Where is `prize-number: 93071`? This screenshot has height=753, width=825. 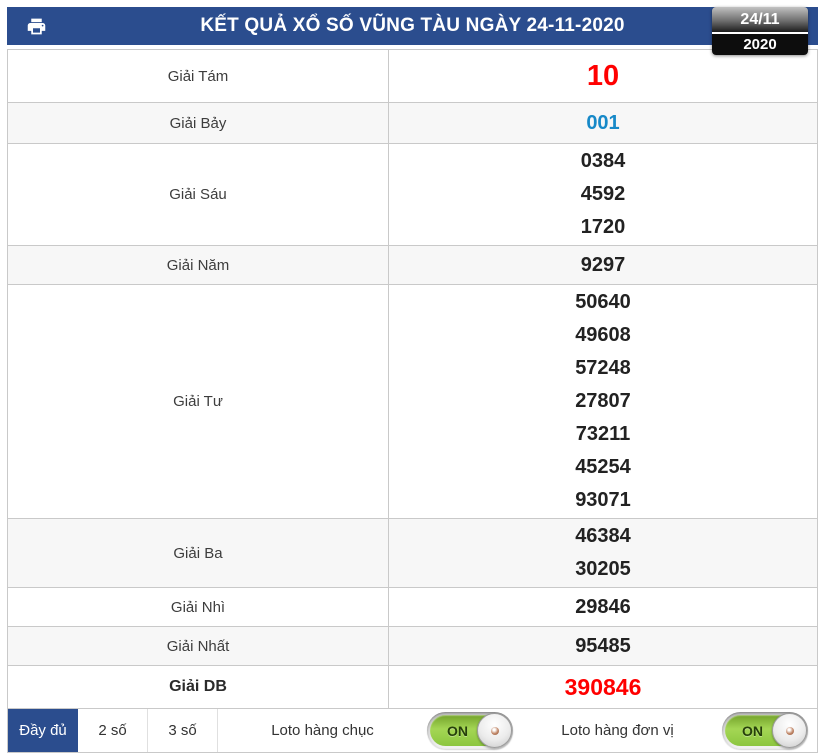
prize-number: 93071 is located at coordinates (603, 500).